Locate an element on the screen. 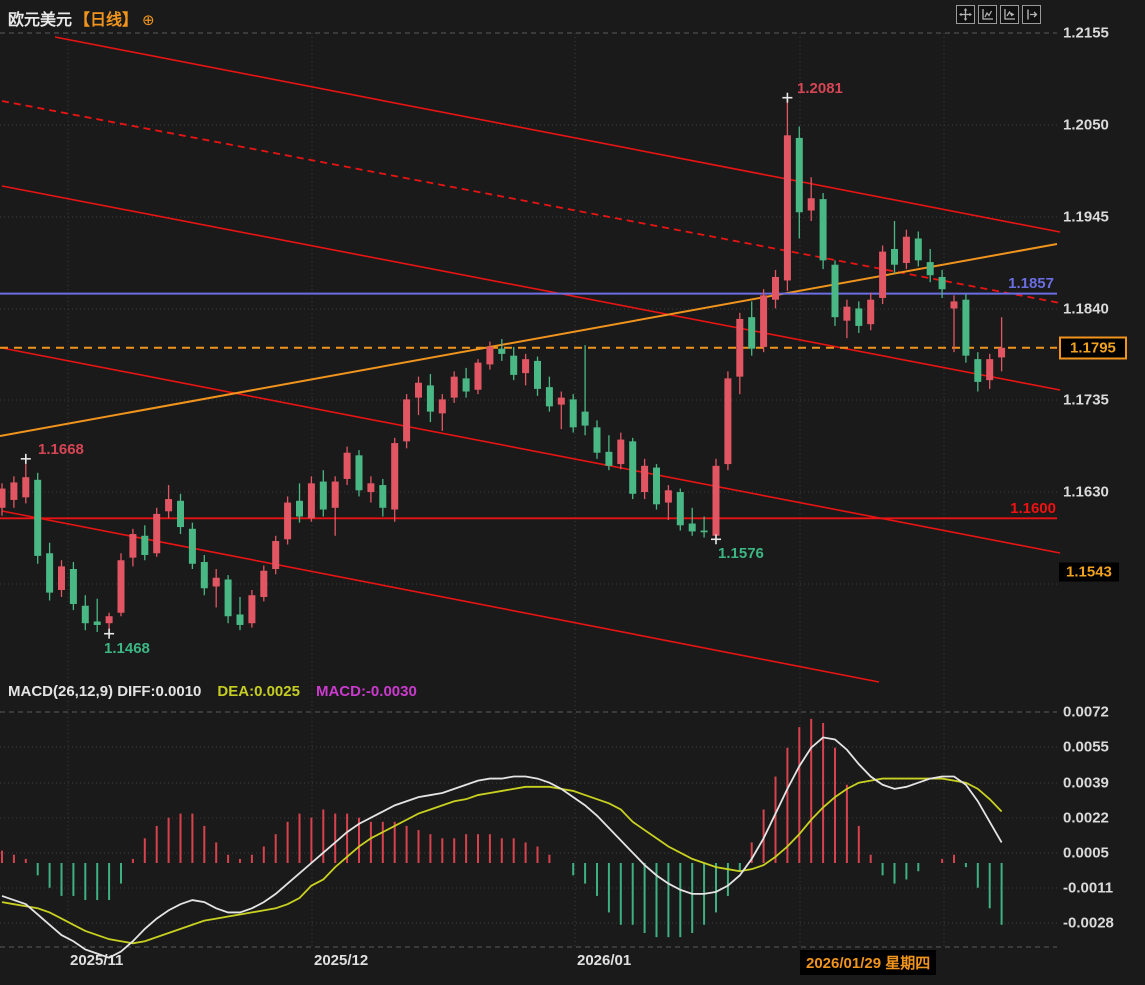  axis-scale-icon is located at coordinates (987, 14).